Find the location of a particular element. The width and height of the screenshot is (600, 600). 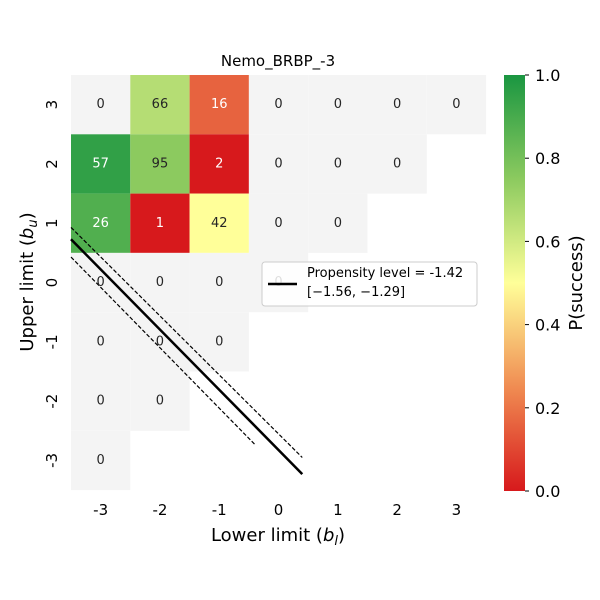

x-tick-label: -1 is located at coordinates (219, 510).